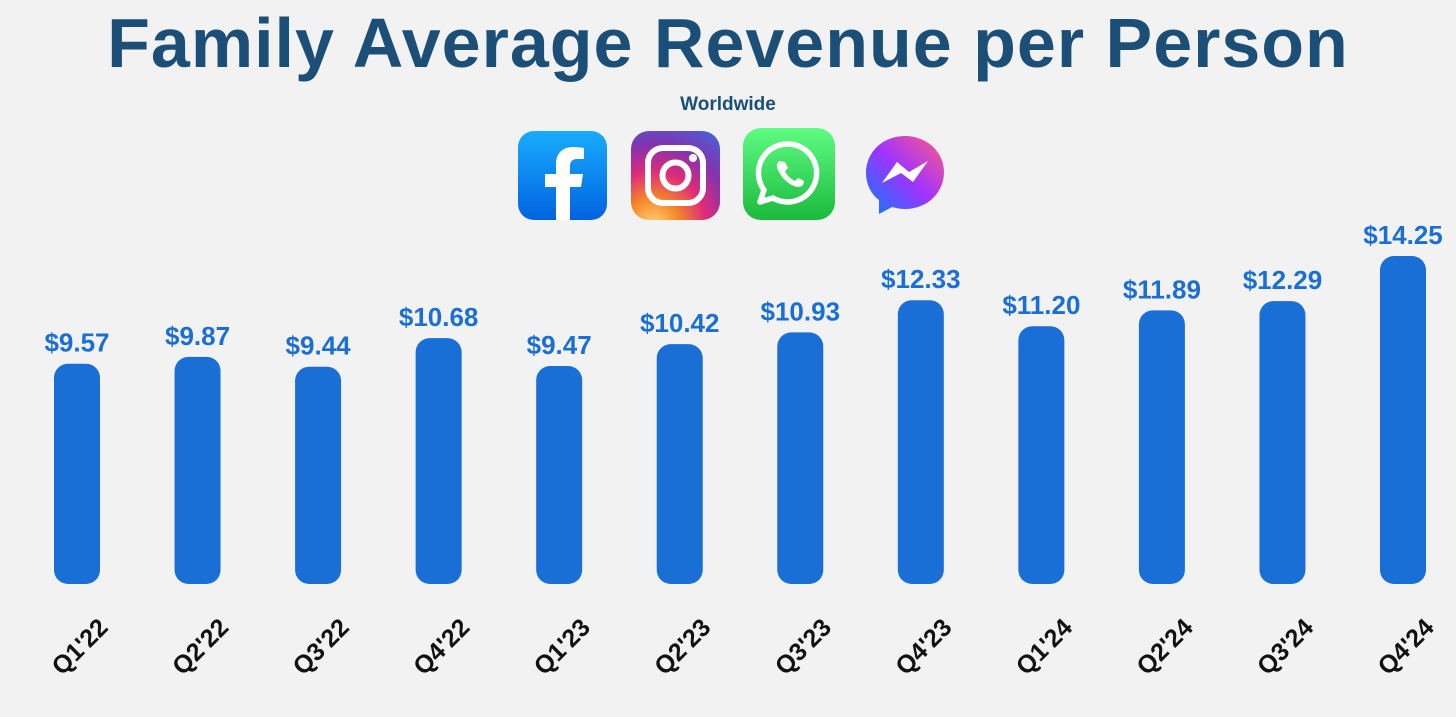 Image resolution: width=1456 pixels, height=717 pixels. What do you see at coordinates (1164, 646) in the screenshot?
I see `x-tick-label: Q2'24` at bounding box center [1164, 646].